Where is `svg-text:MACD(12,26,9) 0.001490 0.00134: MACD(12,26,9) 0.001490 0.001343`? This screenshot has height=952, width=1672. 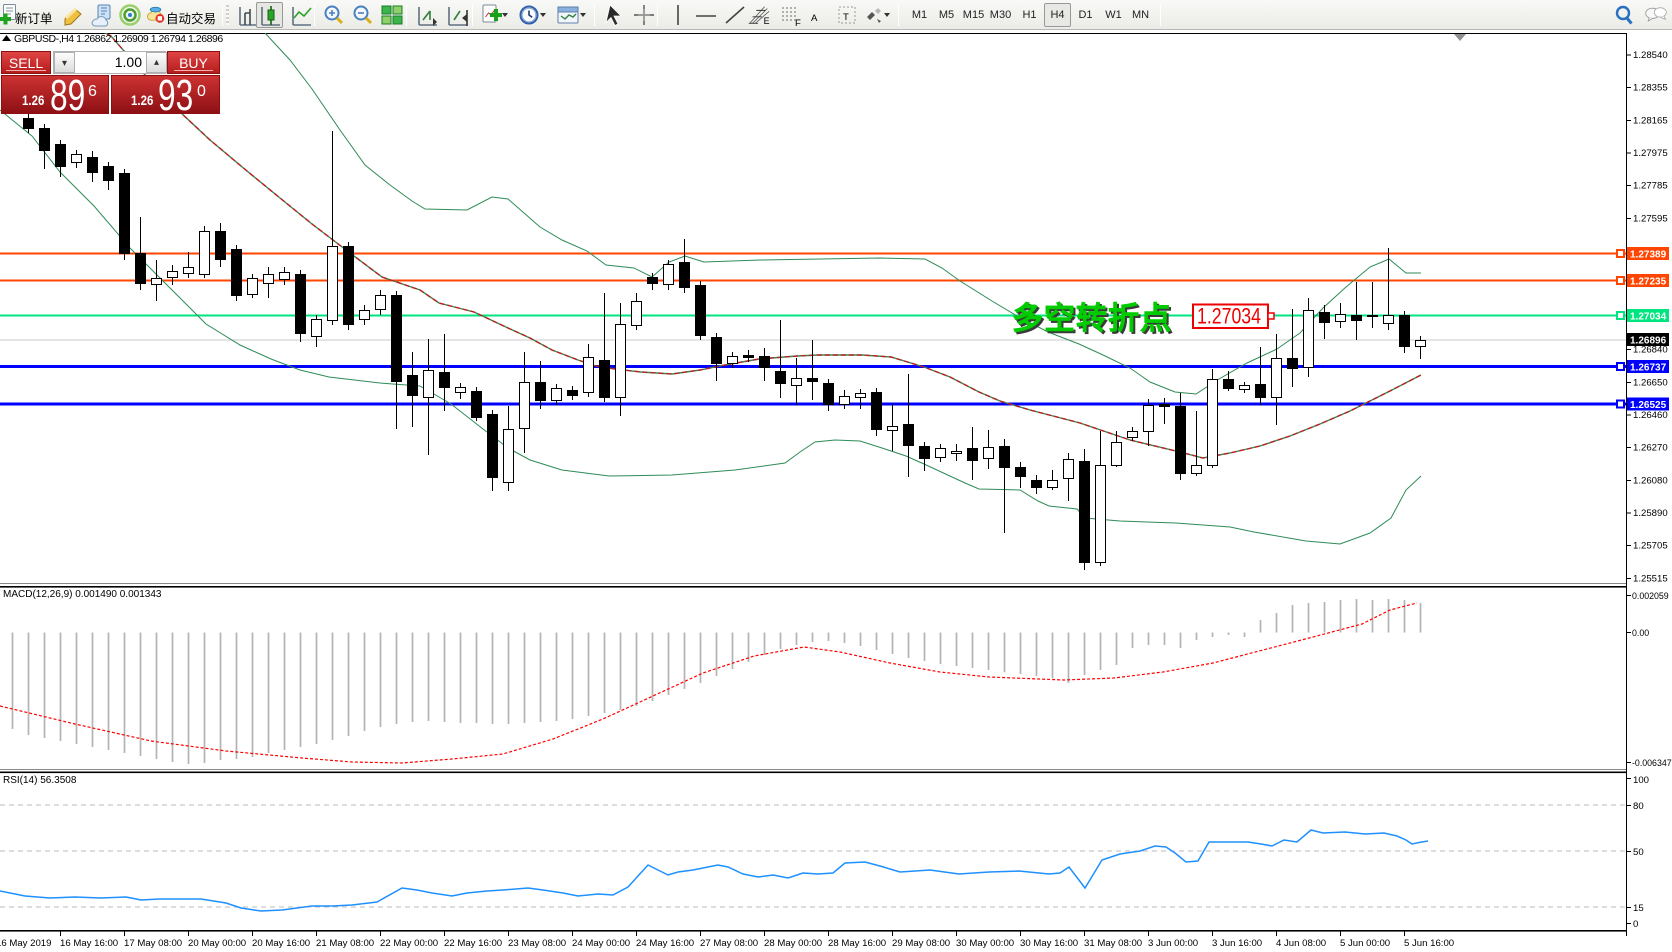 svg-text:MACD(12,26,9) 0.001490 0.00134: MACD(12,26,9) 0.001490 0.001343 is located at coordinates (82, 594).